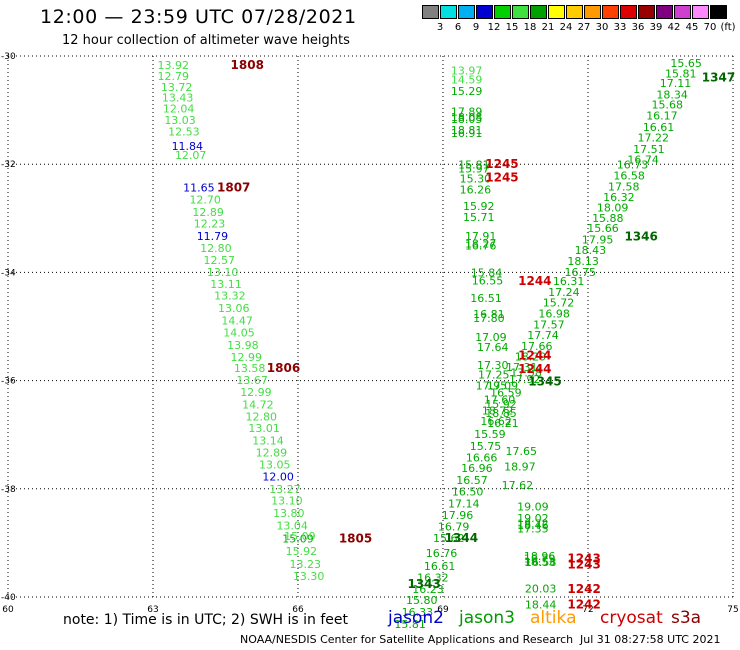 The width and height of the screenshot is (740, 650). Describe the element at coordinates (624, 186) in the screenshot. I see `wave-height-label: 17.58` at that location.